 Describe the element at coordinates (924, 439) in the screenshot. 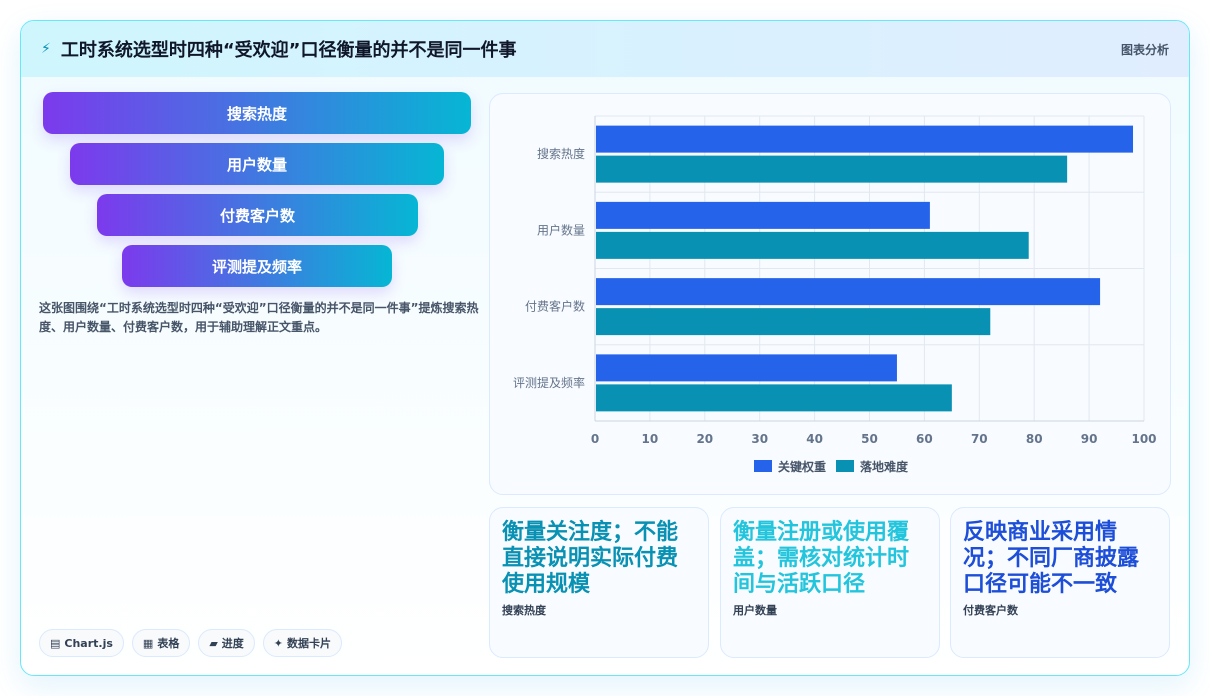

I see `x-tick-label: 60` at that location.